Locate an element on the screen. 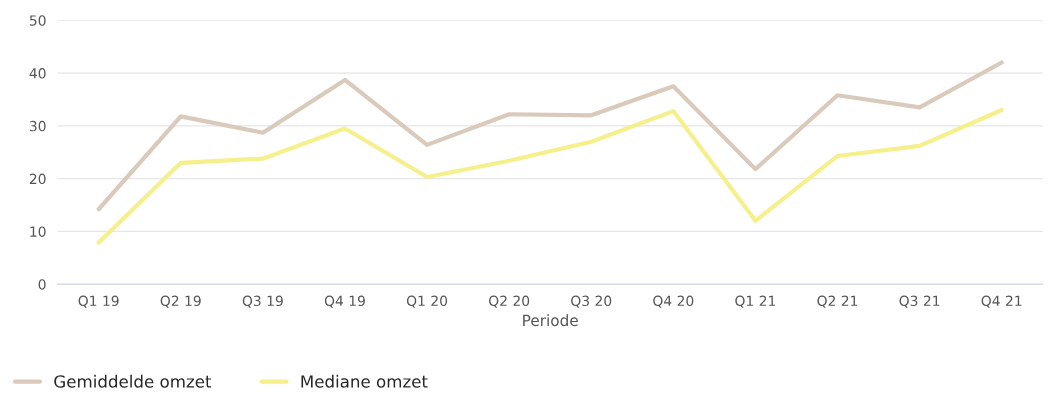 The image size is (1048, 406). x-tick-label: Q2 21 is located at coordinates (837, 301).